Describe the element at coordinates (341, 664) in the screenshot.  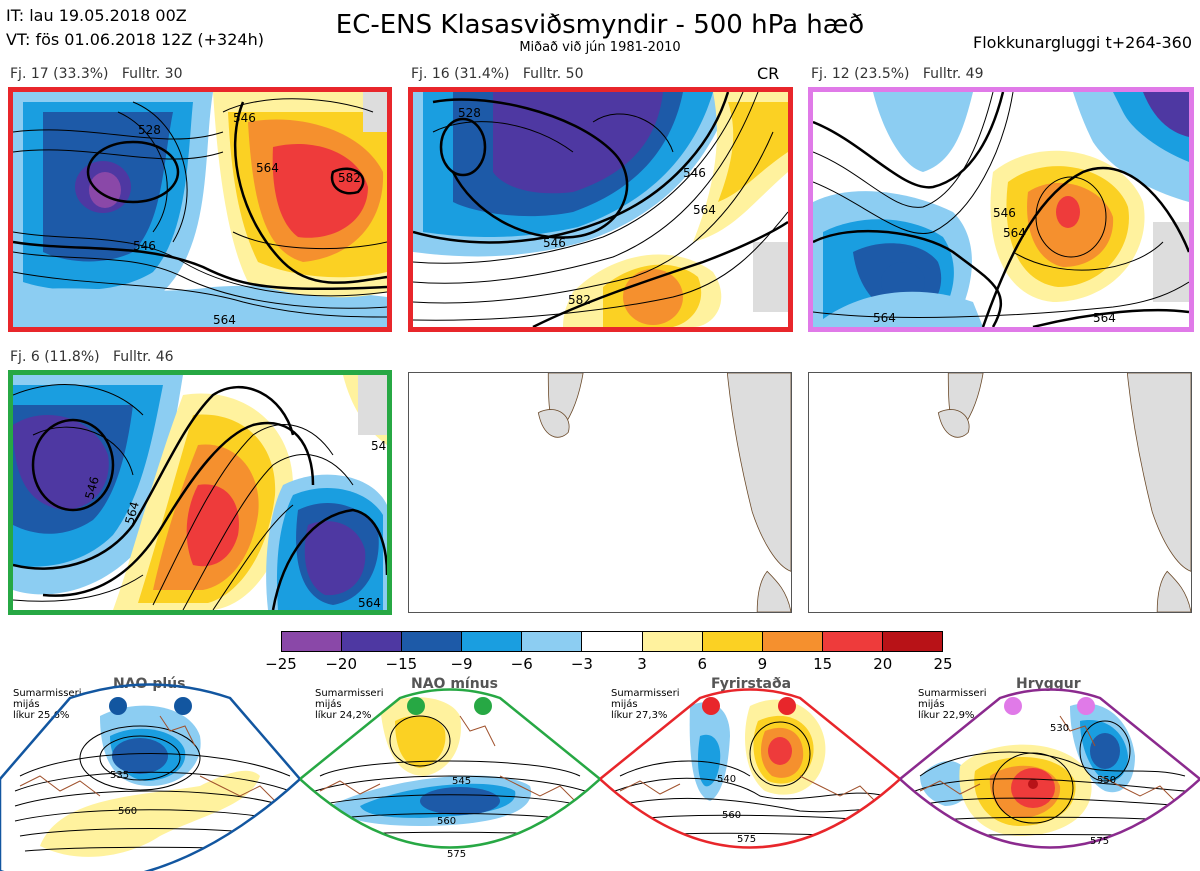
I see `colorbar-tick-label: −20` at that location.